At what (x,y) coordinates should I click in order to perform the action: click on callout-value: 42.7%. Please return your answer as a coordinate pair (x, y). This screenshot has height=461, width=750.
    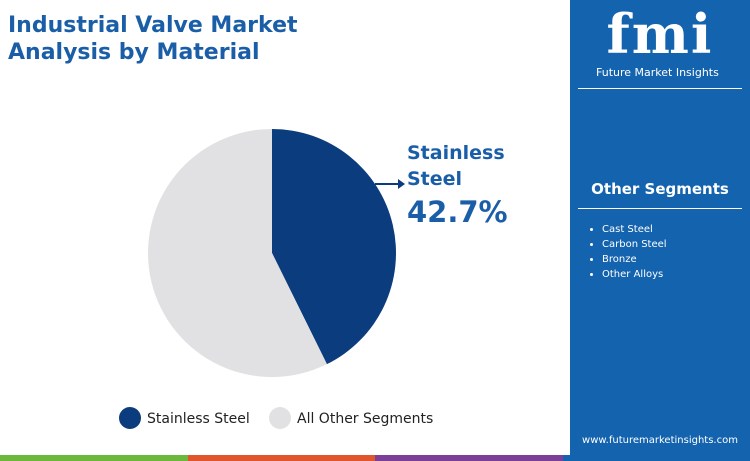
    Looking at the image, I should click on (457, 212).